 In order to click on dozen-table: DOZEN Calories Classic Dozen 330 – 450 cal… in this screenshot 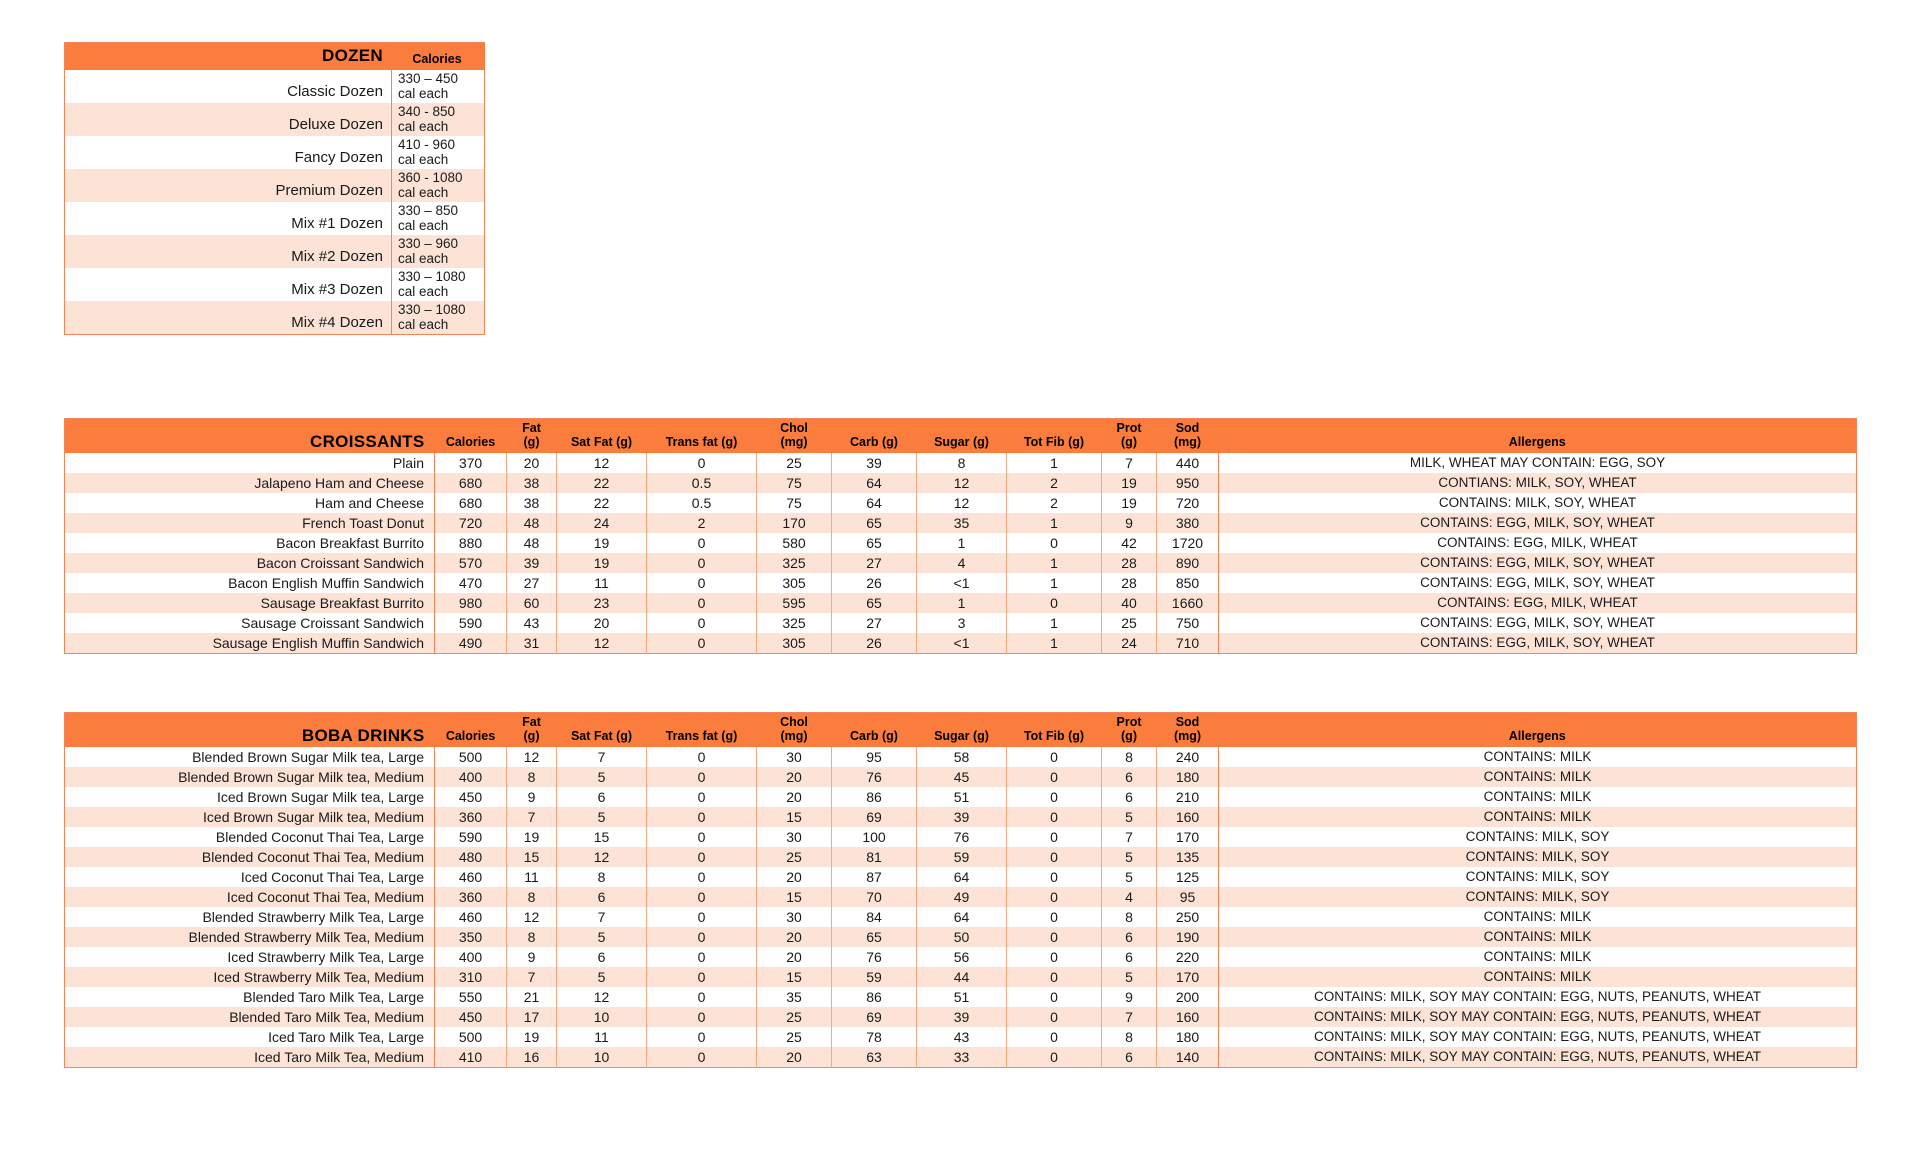, I will do `click(274, 188)`.